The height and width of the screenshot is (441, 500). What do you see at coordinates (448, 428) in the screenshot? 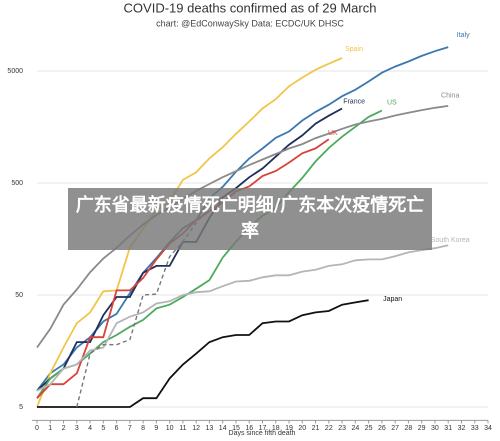
I see `x-tick-label: 31` at bounding box center [448, 428].